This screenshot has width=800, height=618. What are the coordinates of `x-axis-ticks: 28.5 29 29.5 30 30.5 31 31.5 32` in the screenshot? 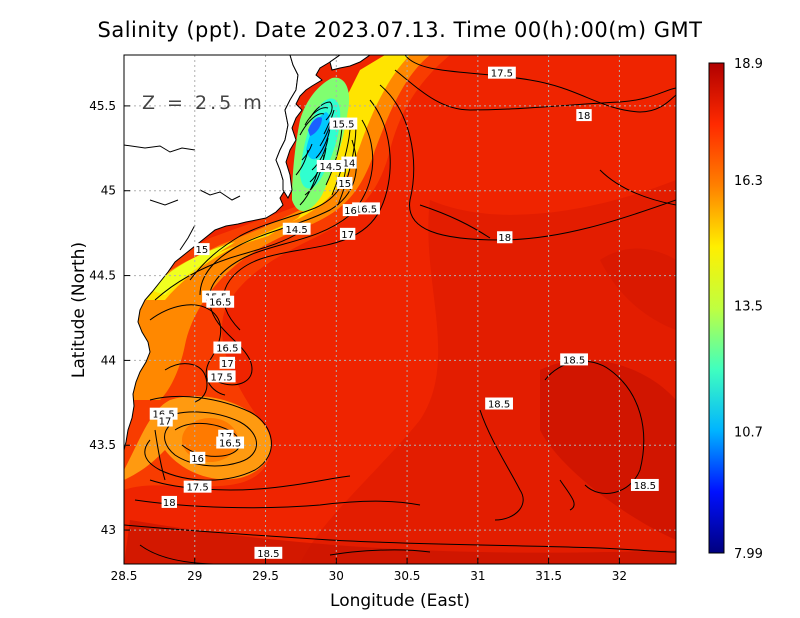 It's located at (369, 570).